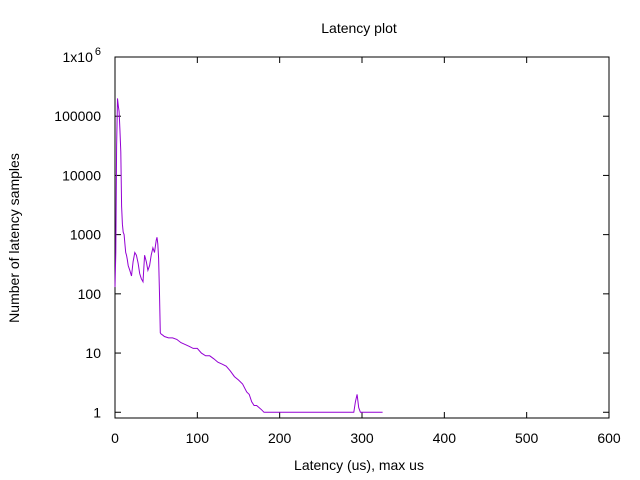  I want to click on x-tick-label: 400, so click(445, 438).